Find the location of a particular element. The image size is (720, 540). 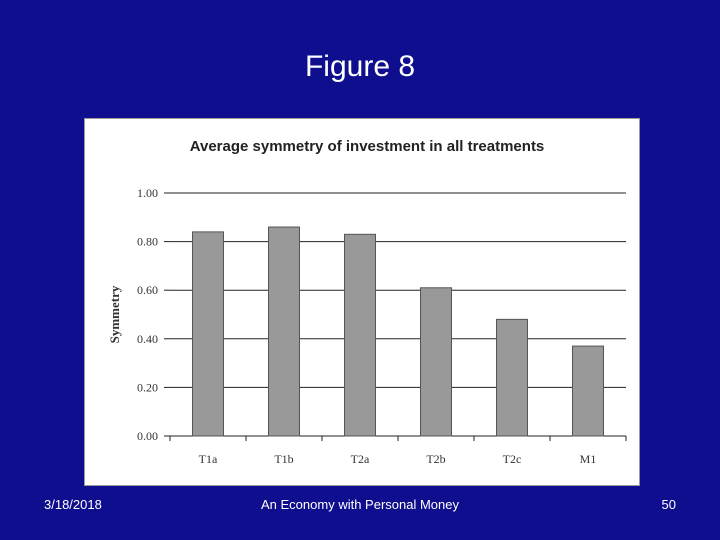

bar-M1 is located at coordinates (588, 391).